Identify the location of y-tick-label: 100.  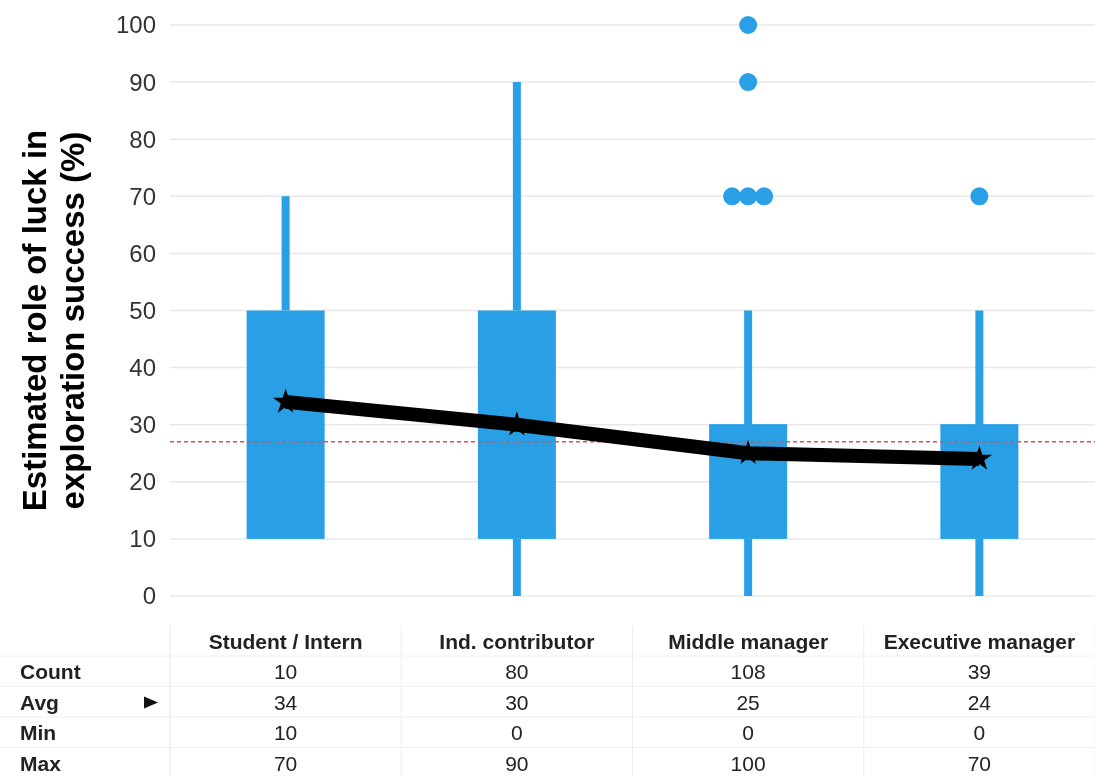
(135, 25).